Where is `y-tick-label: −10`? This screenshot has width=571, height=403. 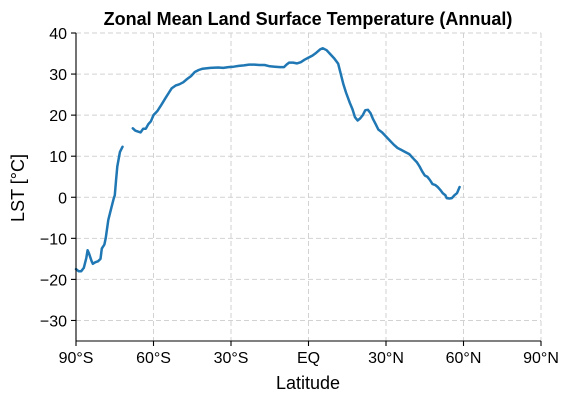 y-tick-label: −10 is located at coordinates (53, 239).